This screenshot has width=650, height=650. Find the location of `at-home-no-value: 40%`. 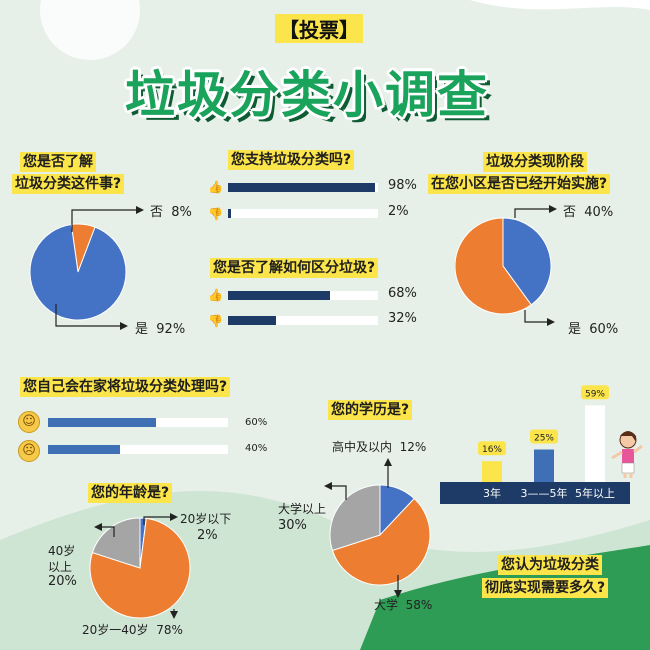

at-home-no-value: 40% is located at coordinates (256, 448).